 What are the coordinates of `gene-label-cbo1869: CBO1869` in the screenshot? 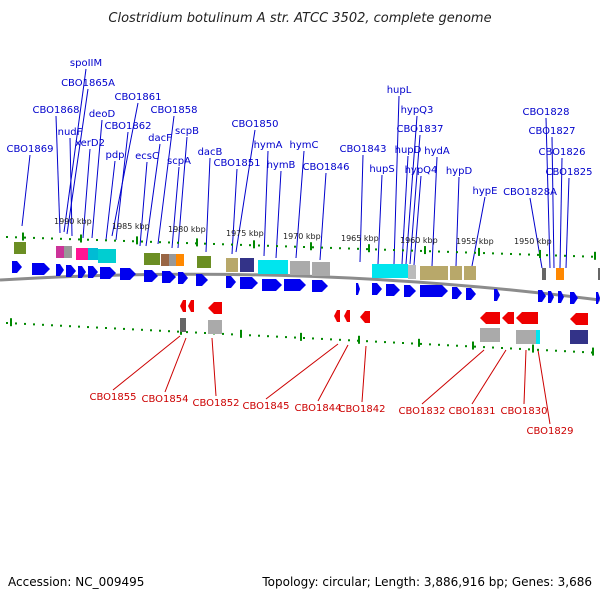 It's located at (30, 149).